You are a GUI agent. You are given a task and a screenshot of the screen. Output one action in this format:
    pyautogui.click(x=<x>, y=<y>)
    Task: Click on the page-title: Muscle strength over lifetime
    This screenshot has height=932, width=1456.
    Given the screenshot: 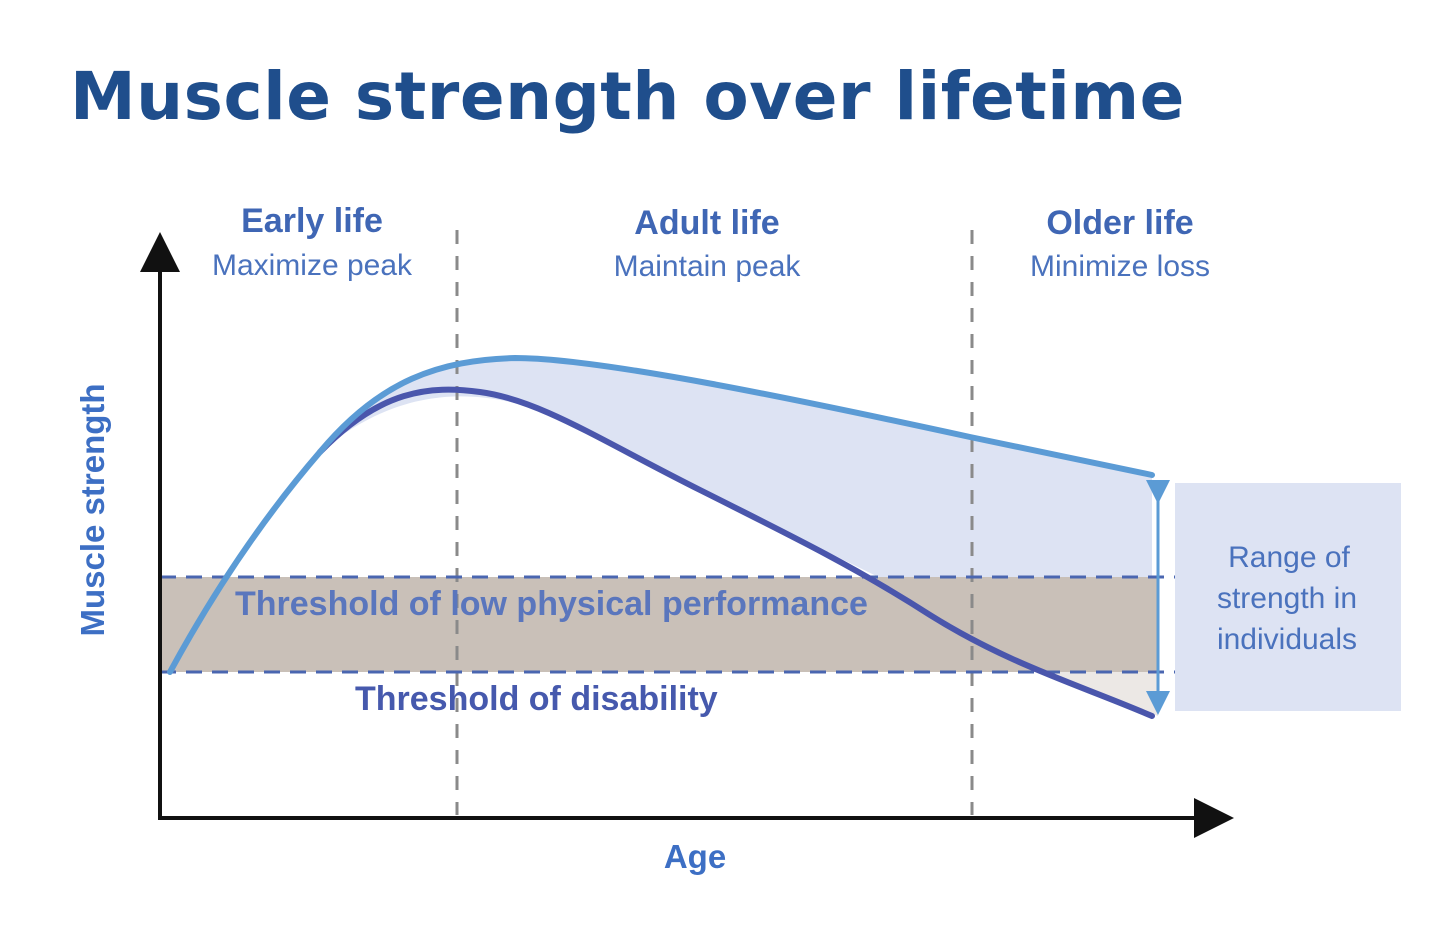 What is the action you would take?
    pyautogui.click(x=627, y=96)
    